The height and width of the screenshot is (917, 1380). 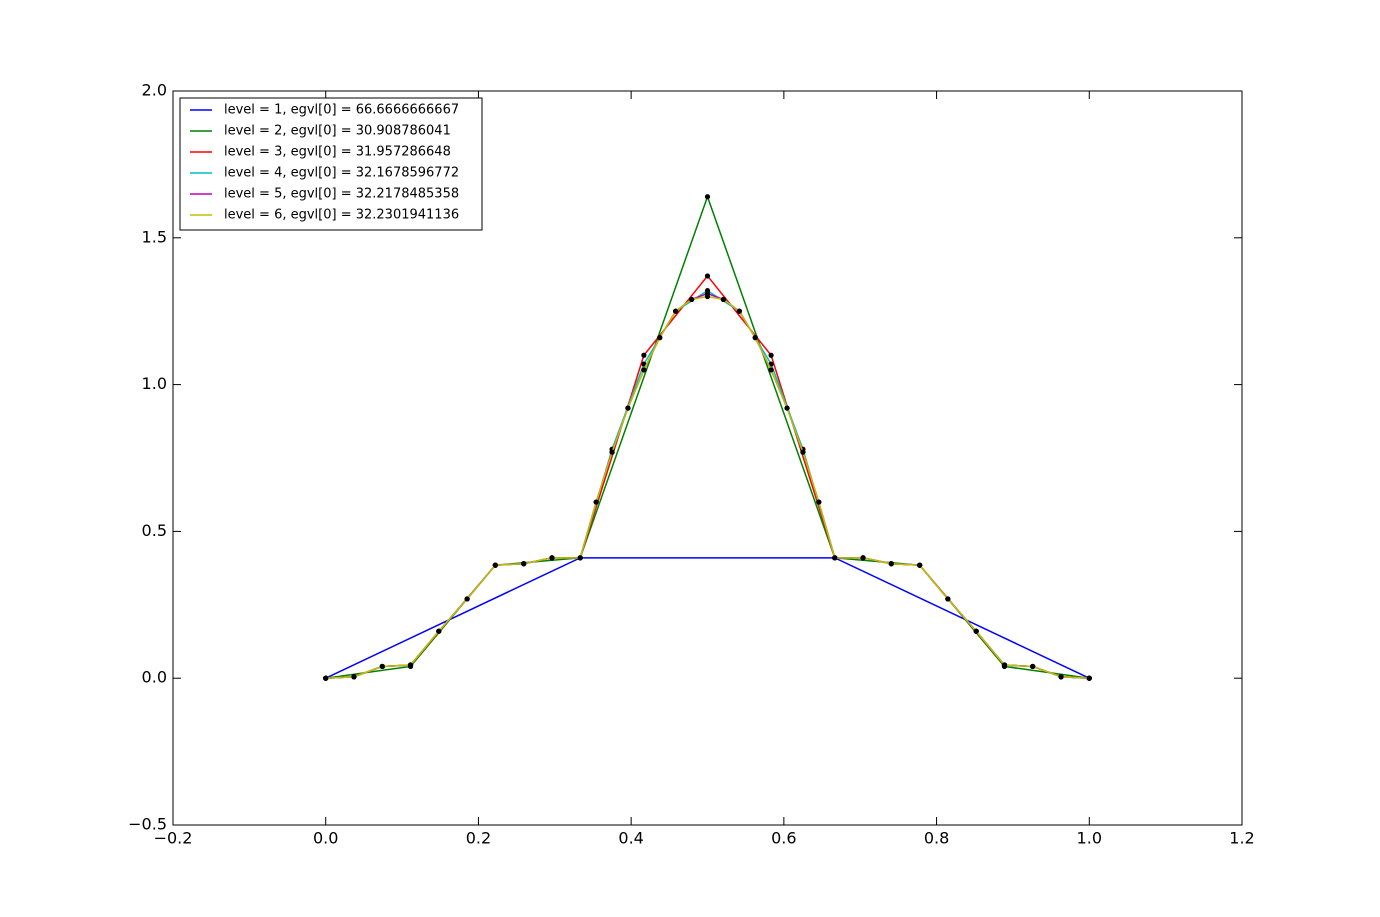 What do you see at coordinates (325, 838) in the screenshot?
I see `x-tick-label: 0.0` at bounding box center [325, 838].